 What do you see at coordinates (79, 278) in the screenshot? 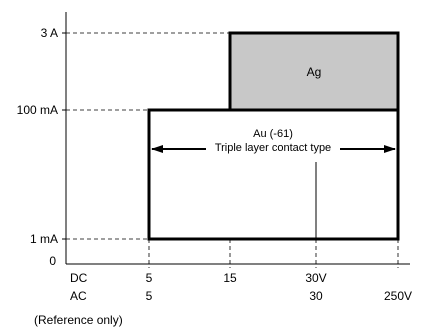
I see `x-row-label-dc: DC` at bounding box center [79, 278].